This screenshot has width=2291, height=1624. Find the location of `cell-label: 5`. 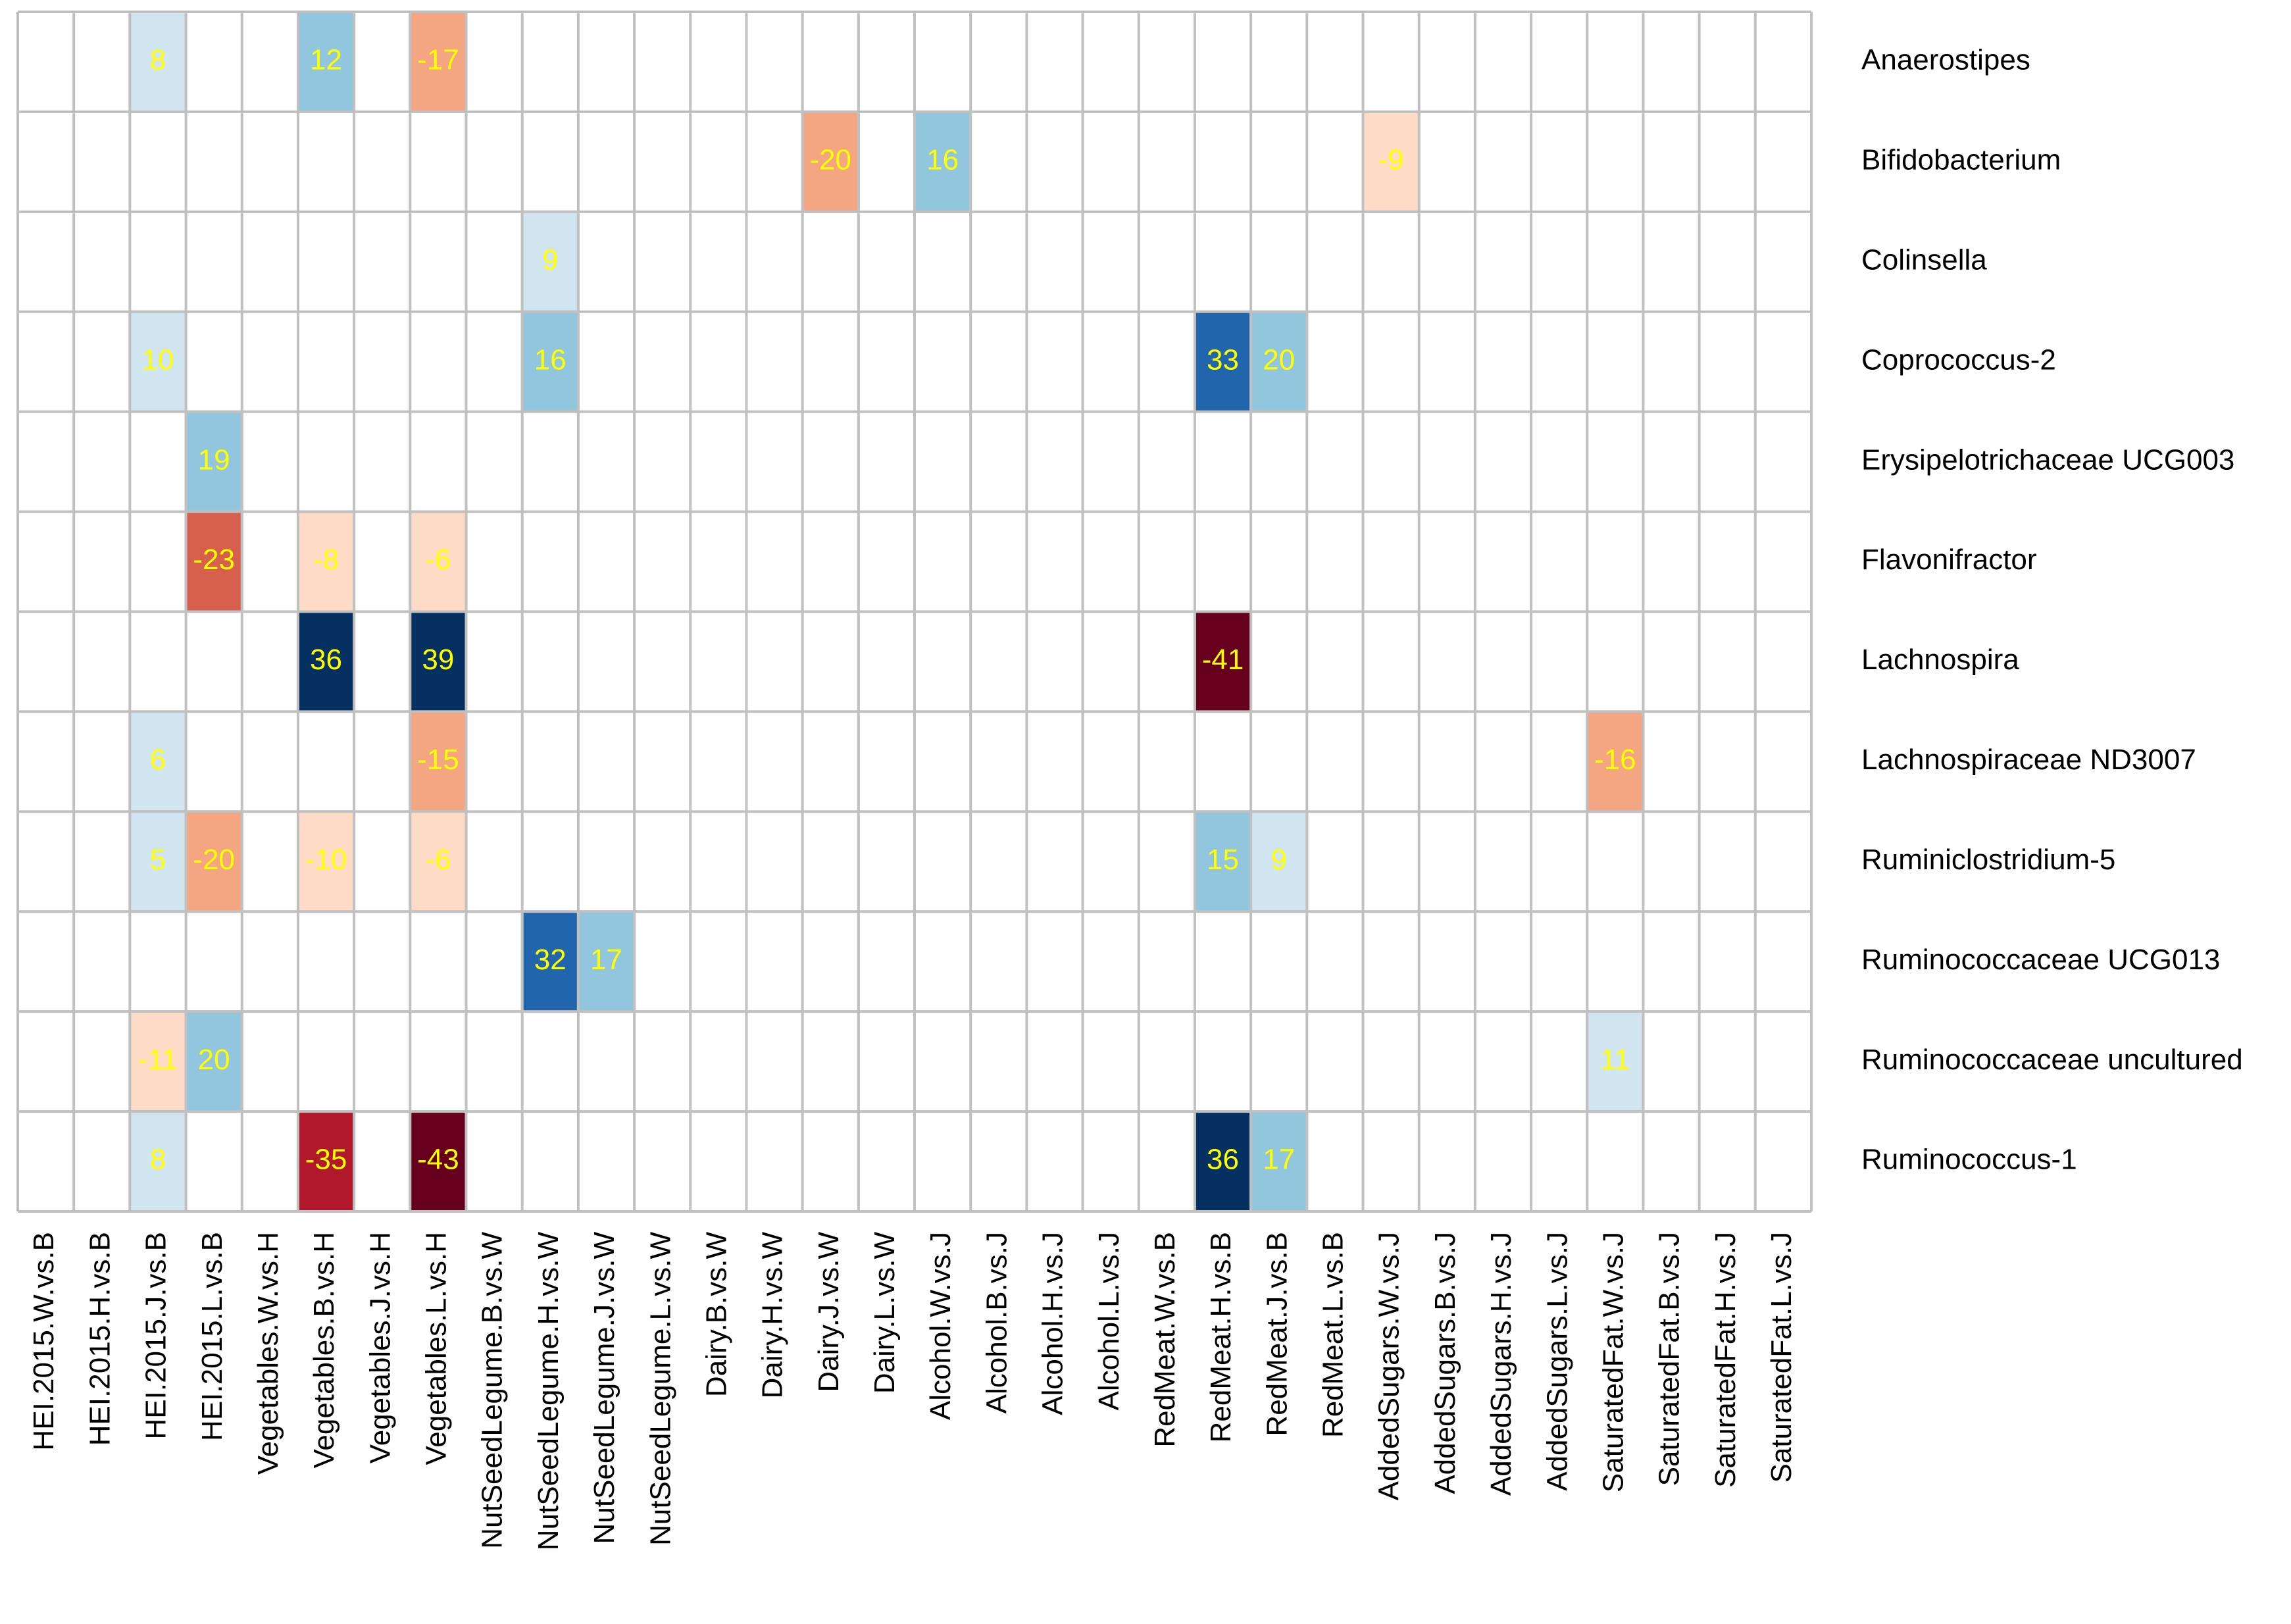

cell-label: 5 is located at coordinates (158, 860).